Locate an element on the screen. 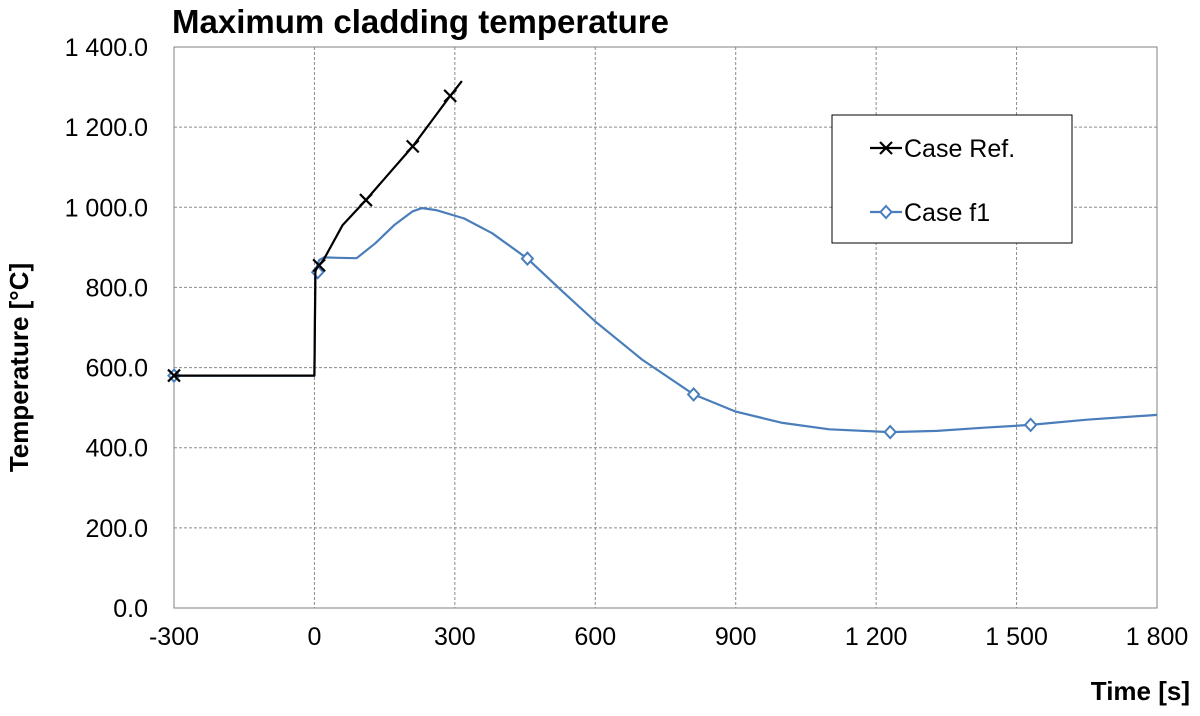 The height and width of the screenshot is (716, 1200). legend-item-case-ref: Case Ref. is located at coordinates (942, 149).